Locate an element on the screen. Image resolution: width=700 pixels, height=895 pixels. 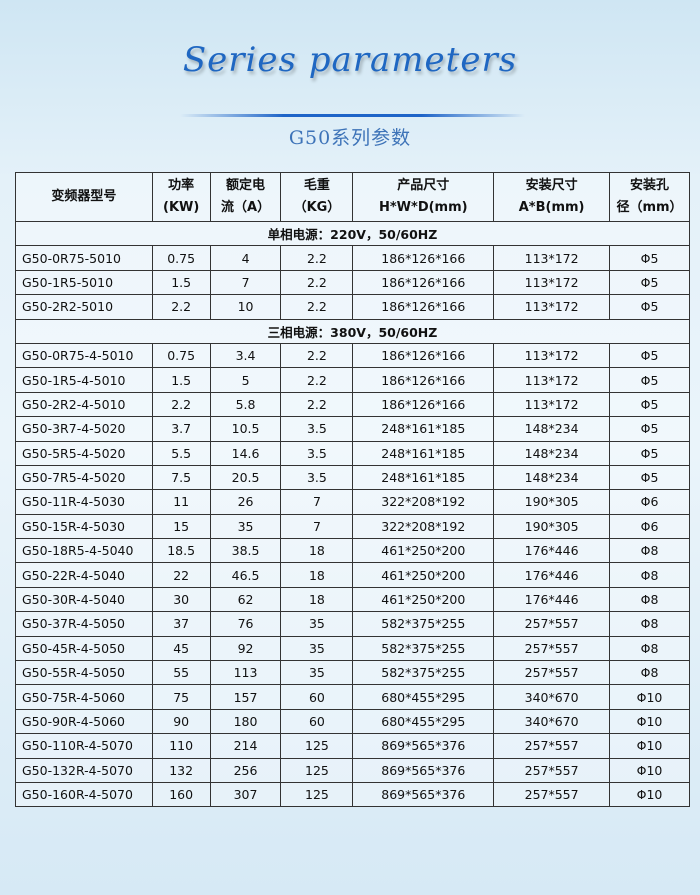
table-cell: 157 is located at coordinates (245, 697).